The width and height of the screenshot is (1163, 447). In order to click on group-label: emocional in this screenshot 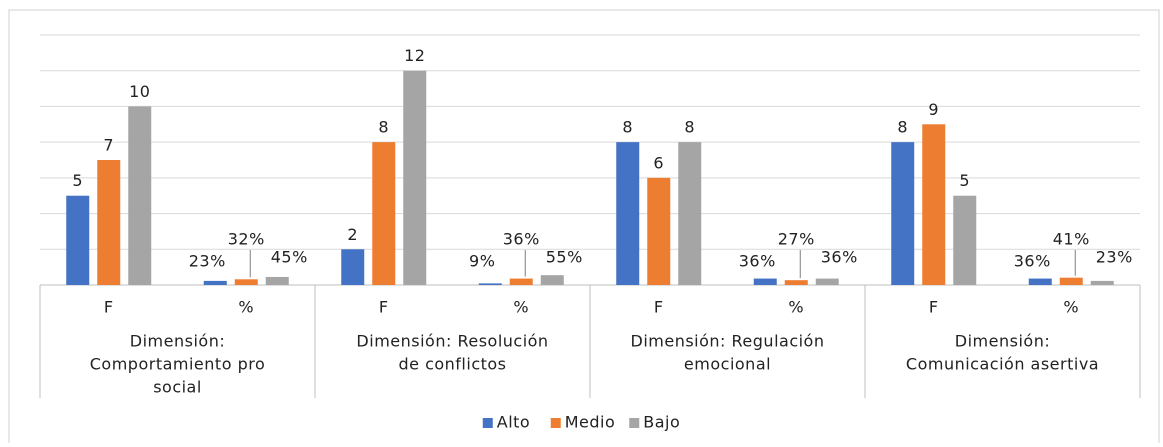, I will do `click(727, 364)`.